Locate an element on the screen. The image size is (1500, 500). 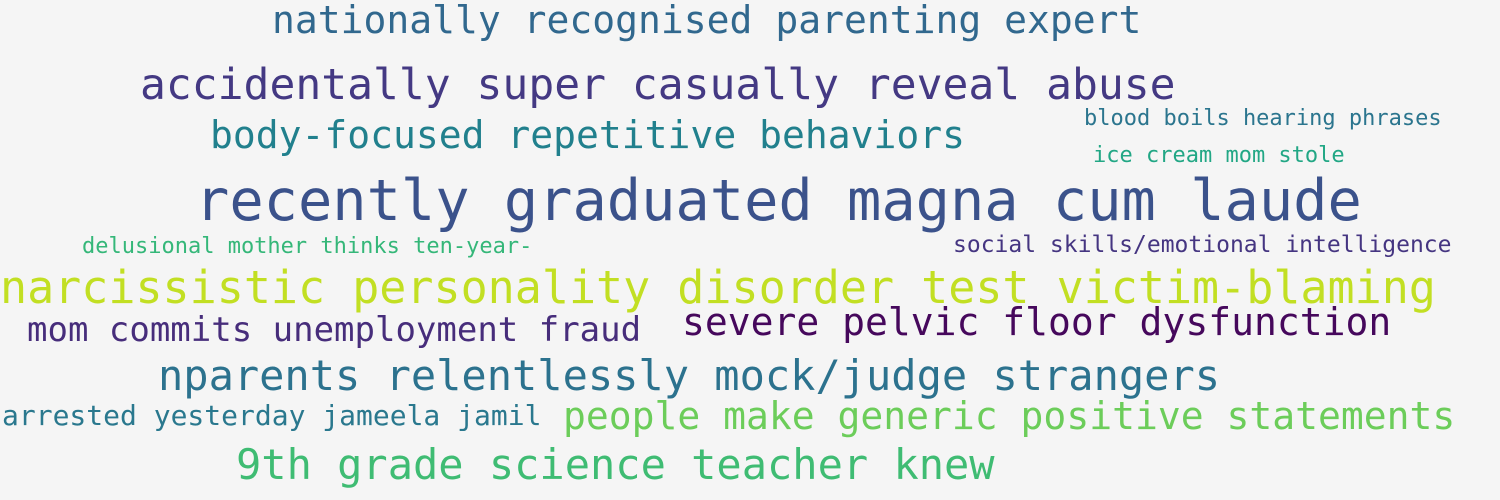
phrase-body-focused-repetitive-behaviors: body-focused repetitive behaviors is located at coordinates (587, 135).